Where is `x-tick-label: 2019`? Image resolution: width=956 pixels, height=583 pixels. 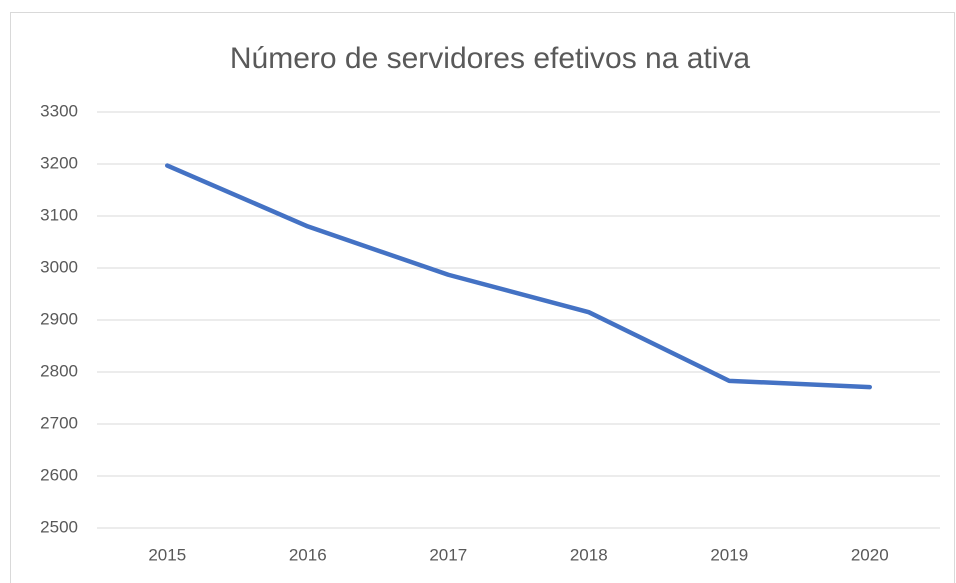
x-tick-label: 2019 is located at coordinates (729, 554).